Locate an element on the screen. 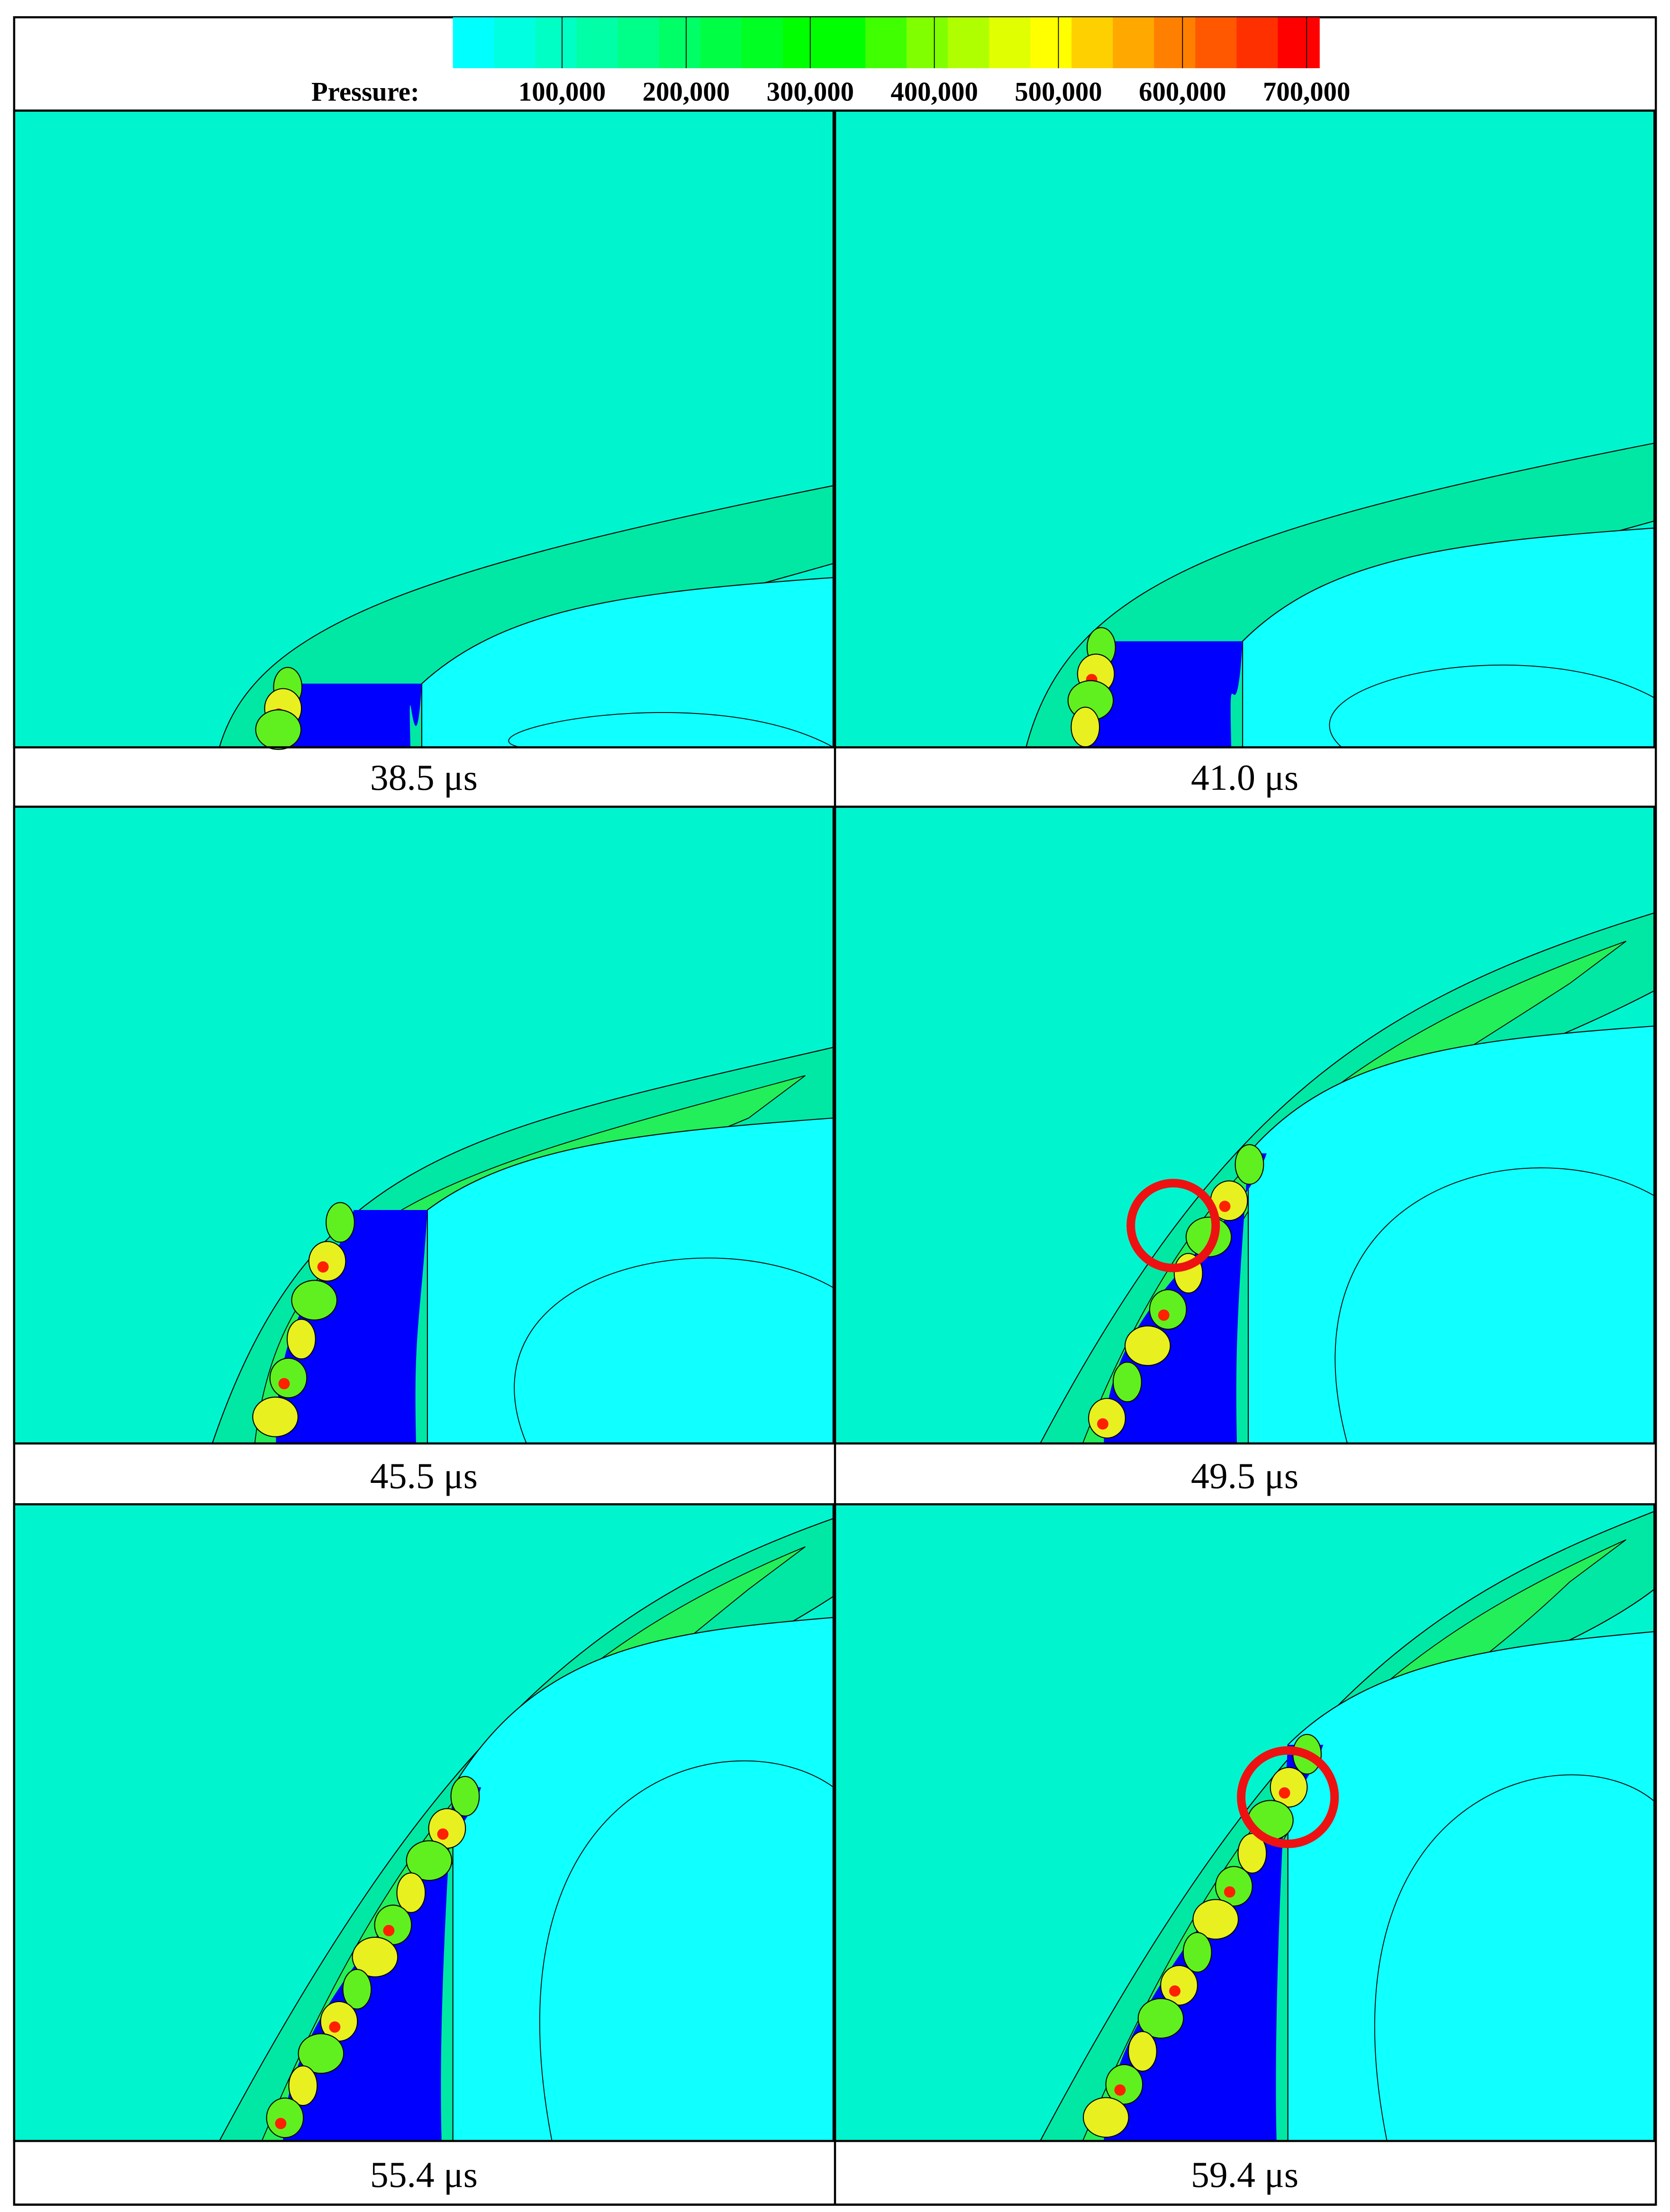 This screenshot has width=1670, height=2212. colorbar-tick-label: 600,000 is located at coordinates (1182, 92).